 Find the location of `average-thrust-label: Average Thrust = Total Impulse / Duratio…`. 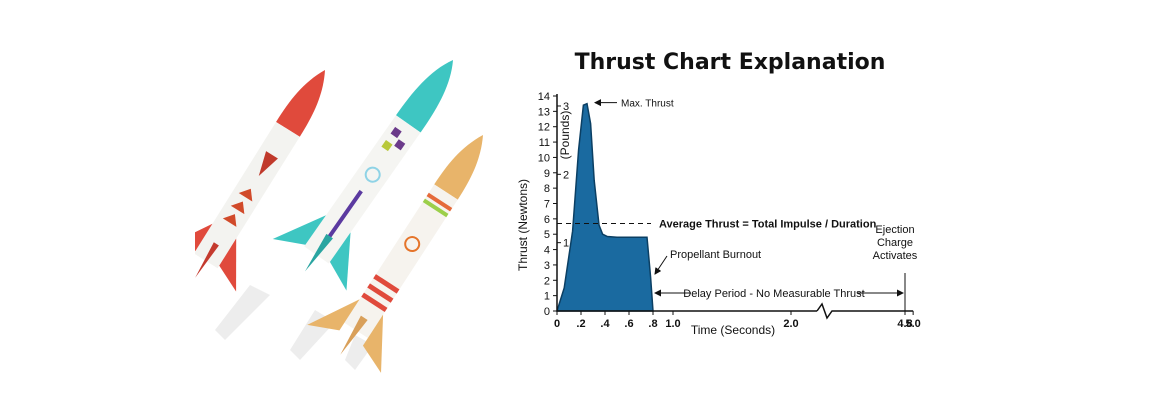

average-thrust-label: Average Thrust = Total Impulse / Duratio… is located at coordinates (768, 224).